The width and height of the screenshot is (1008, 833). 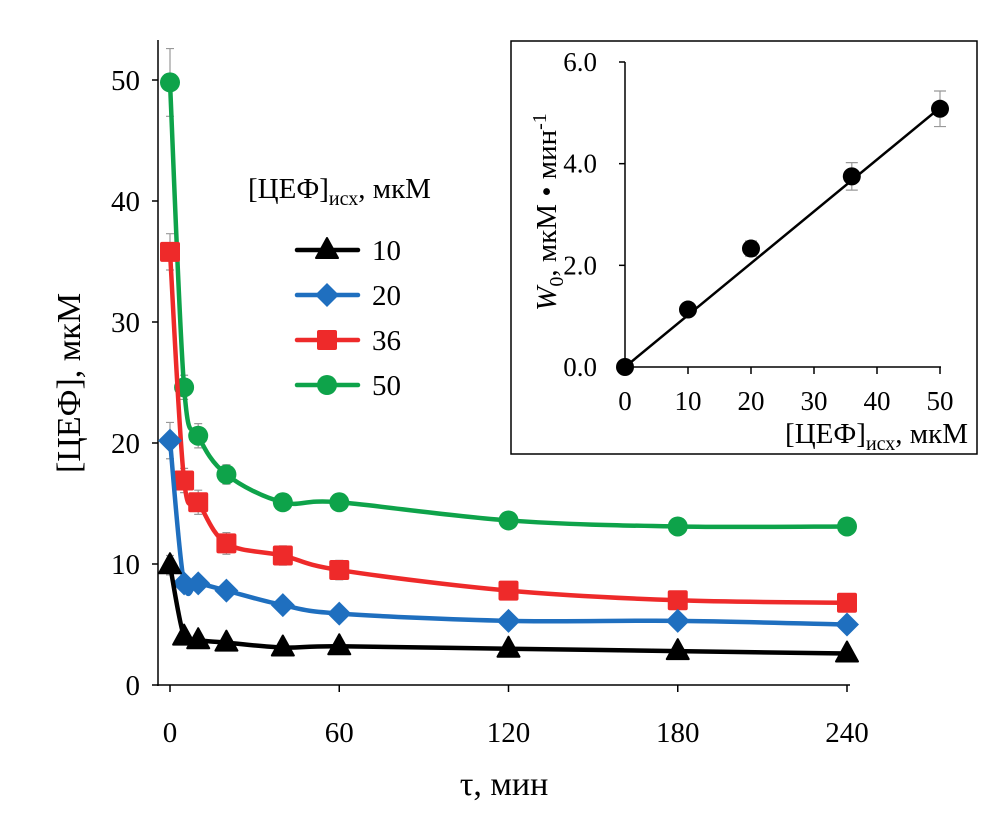 I want to click on legend-item-10: 10, so click(x=347, y=251).